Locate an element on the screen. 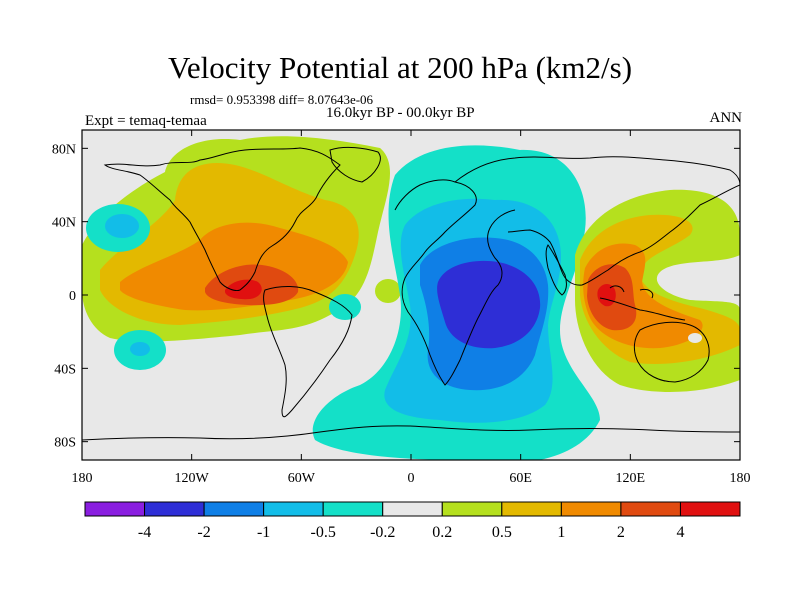 The height and width of the screenshot is (600, 800). coast-south-america is located at coordinates (308, 352).